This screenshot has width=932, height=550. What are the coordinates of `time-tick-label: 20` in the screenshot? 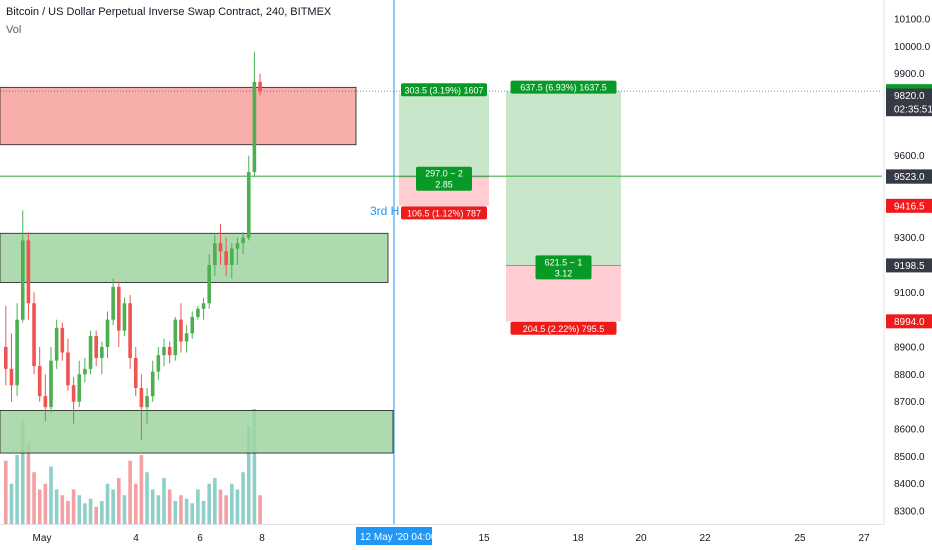 It's located at (641, 538).